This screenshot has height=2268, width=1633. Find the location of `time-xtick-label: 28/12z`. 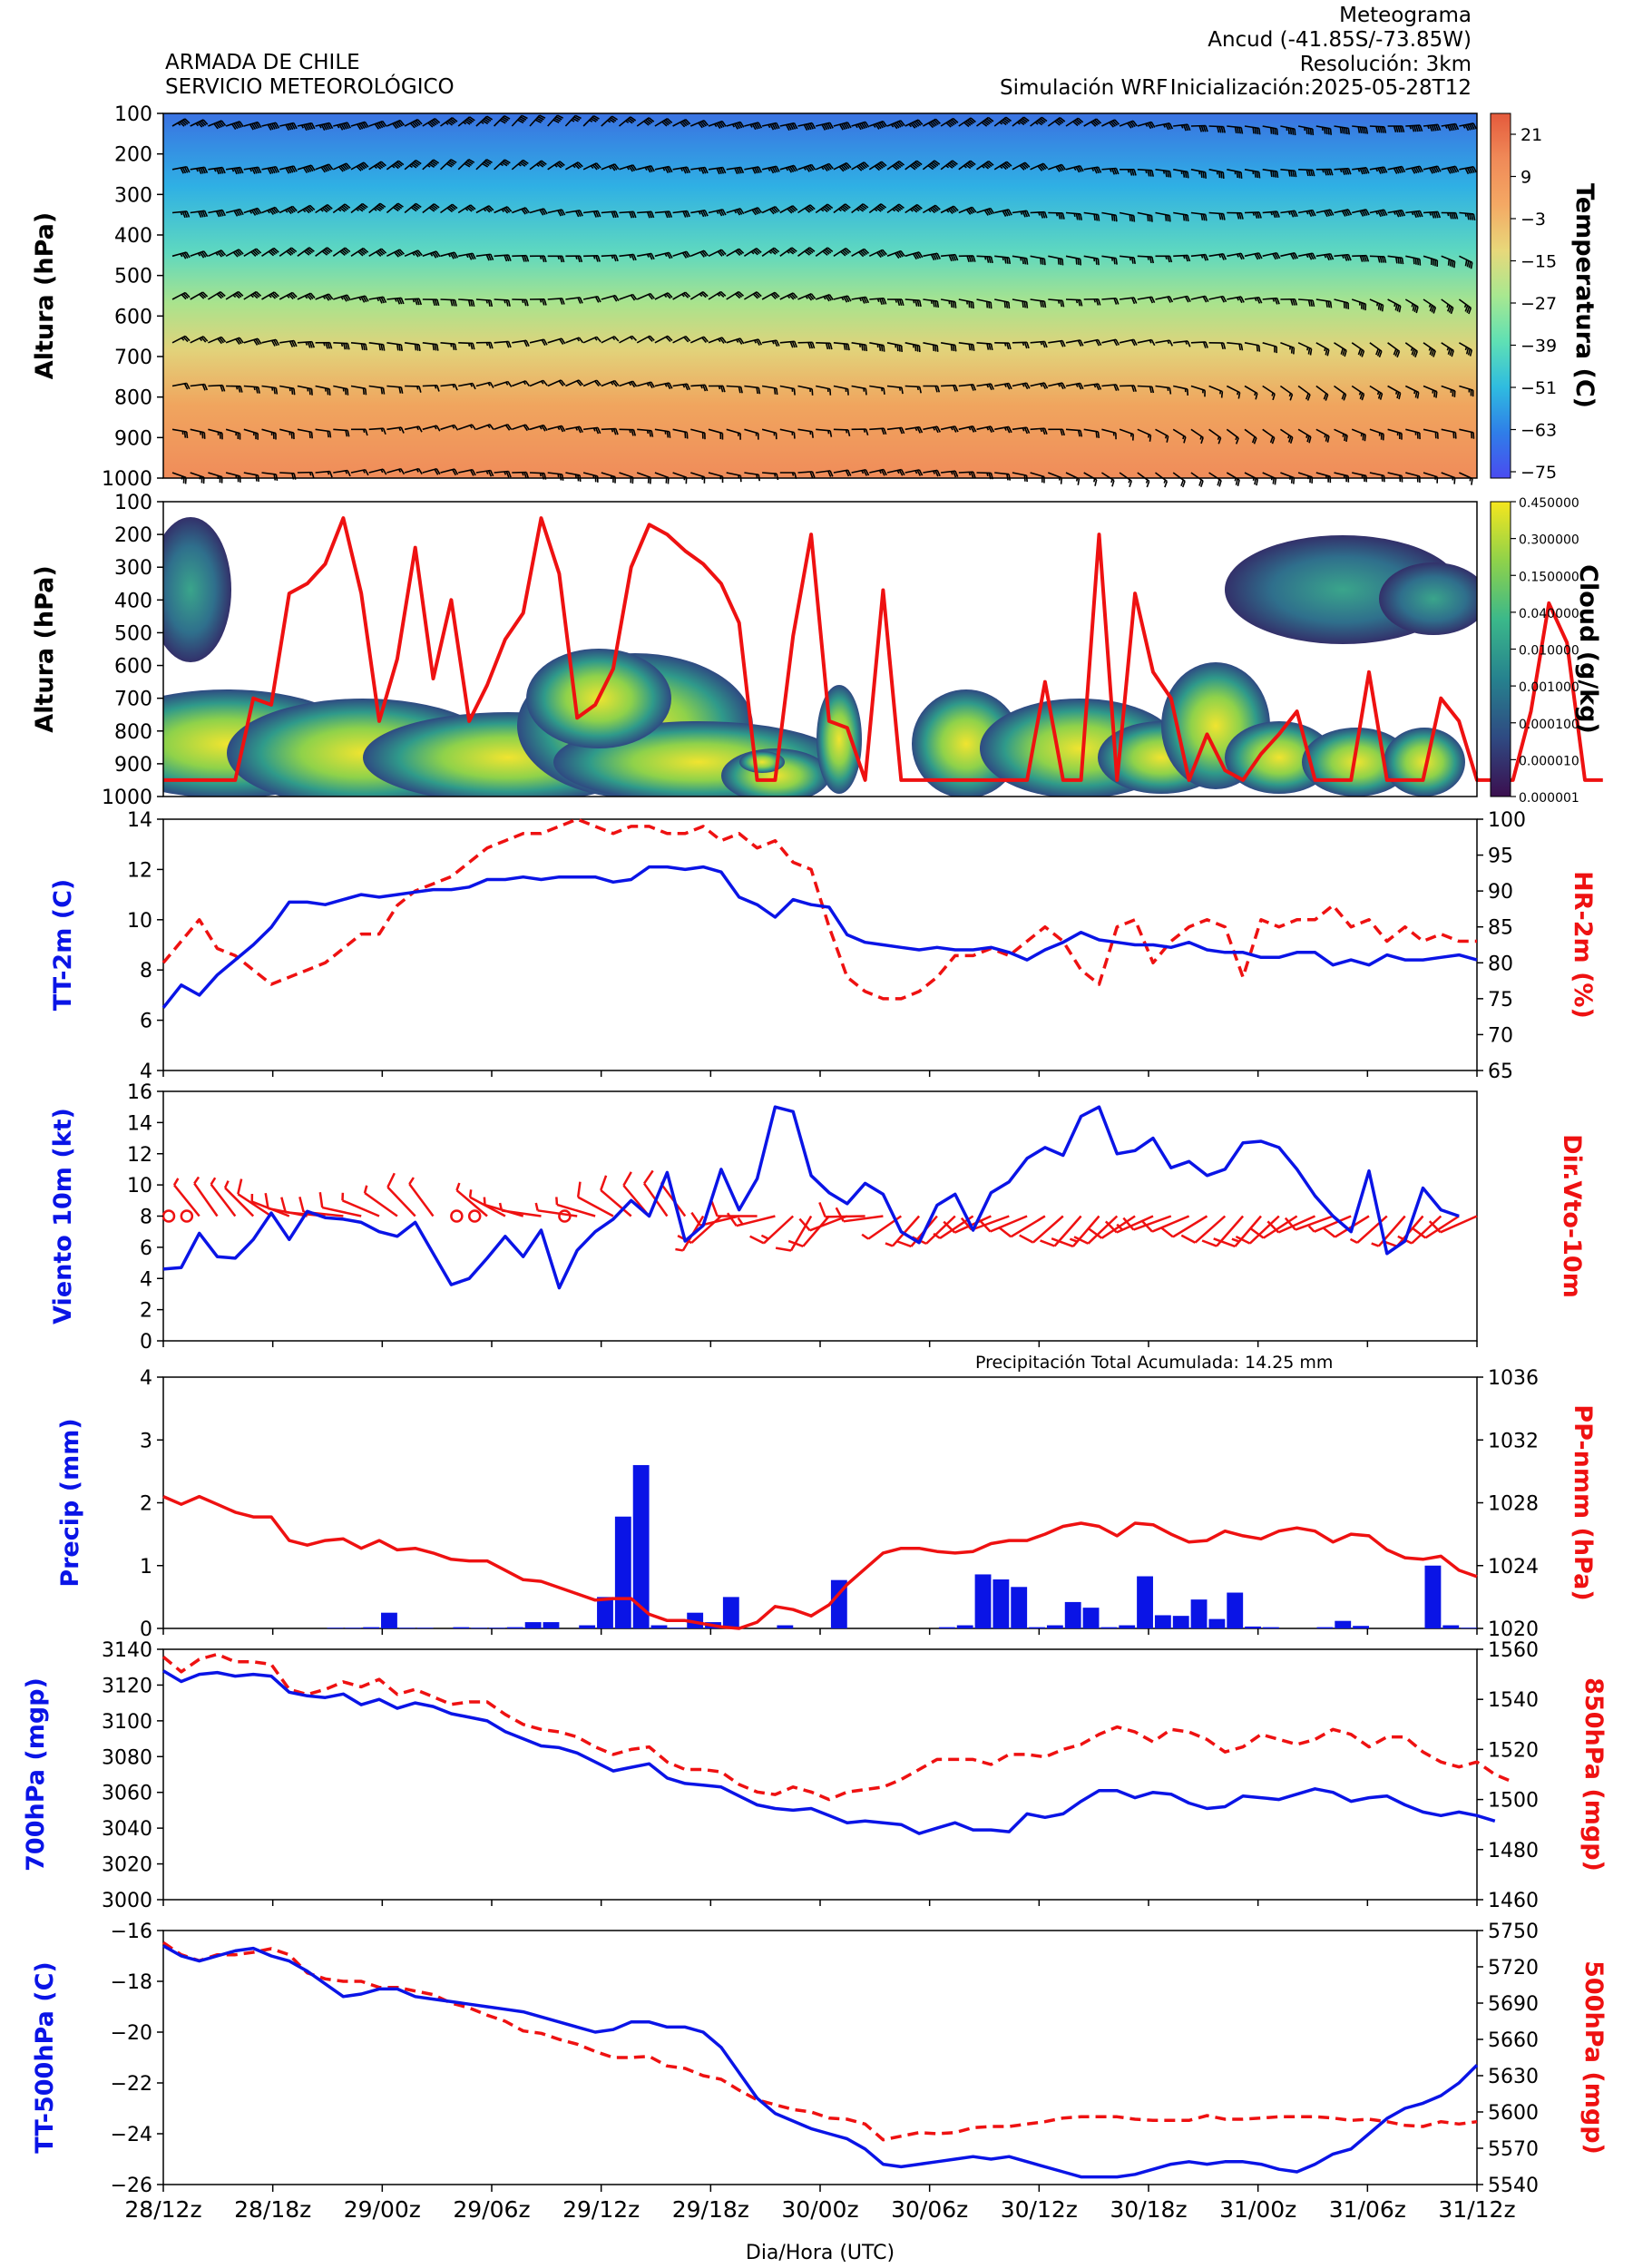

time-xtick-label: 28/12z is located at coordinates (162, 2209).